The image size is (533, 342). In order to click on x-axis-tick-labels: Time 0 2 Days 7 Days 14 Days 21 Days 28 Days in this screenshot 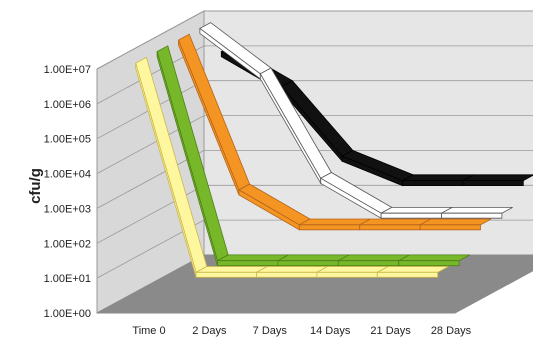, I will do `click(301, 331)`.